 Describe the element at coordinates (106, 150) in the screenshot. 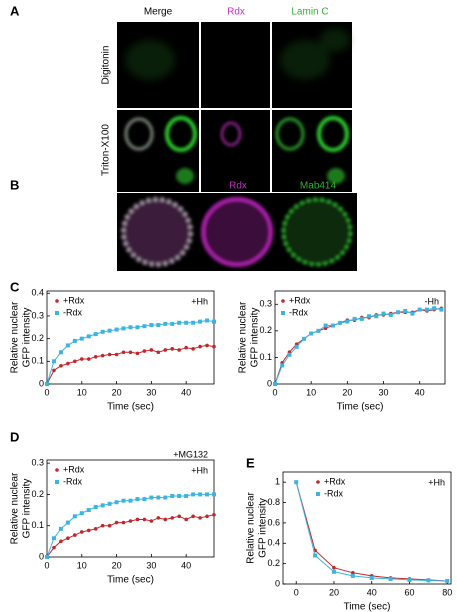

I see `row-label: Triton-X100` at that location.